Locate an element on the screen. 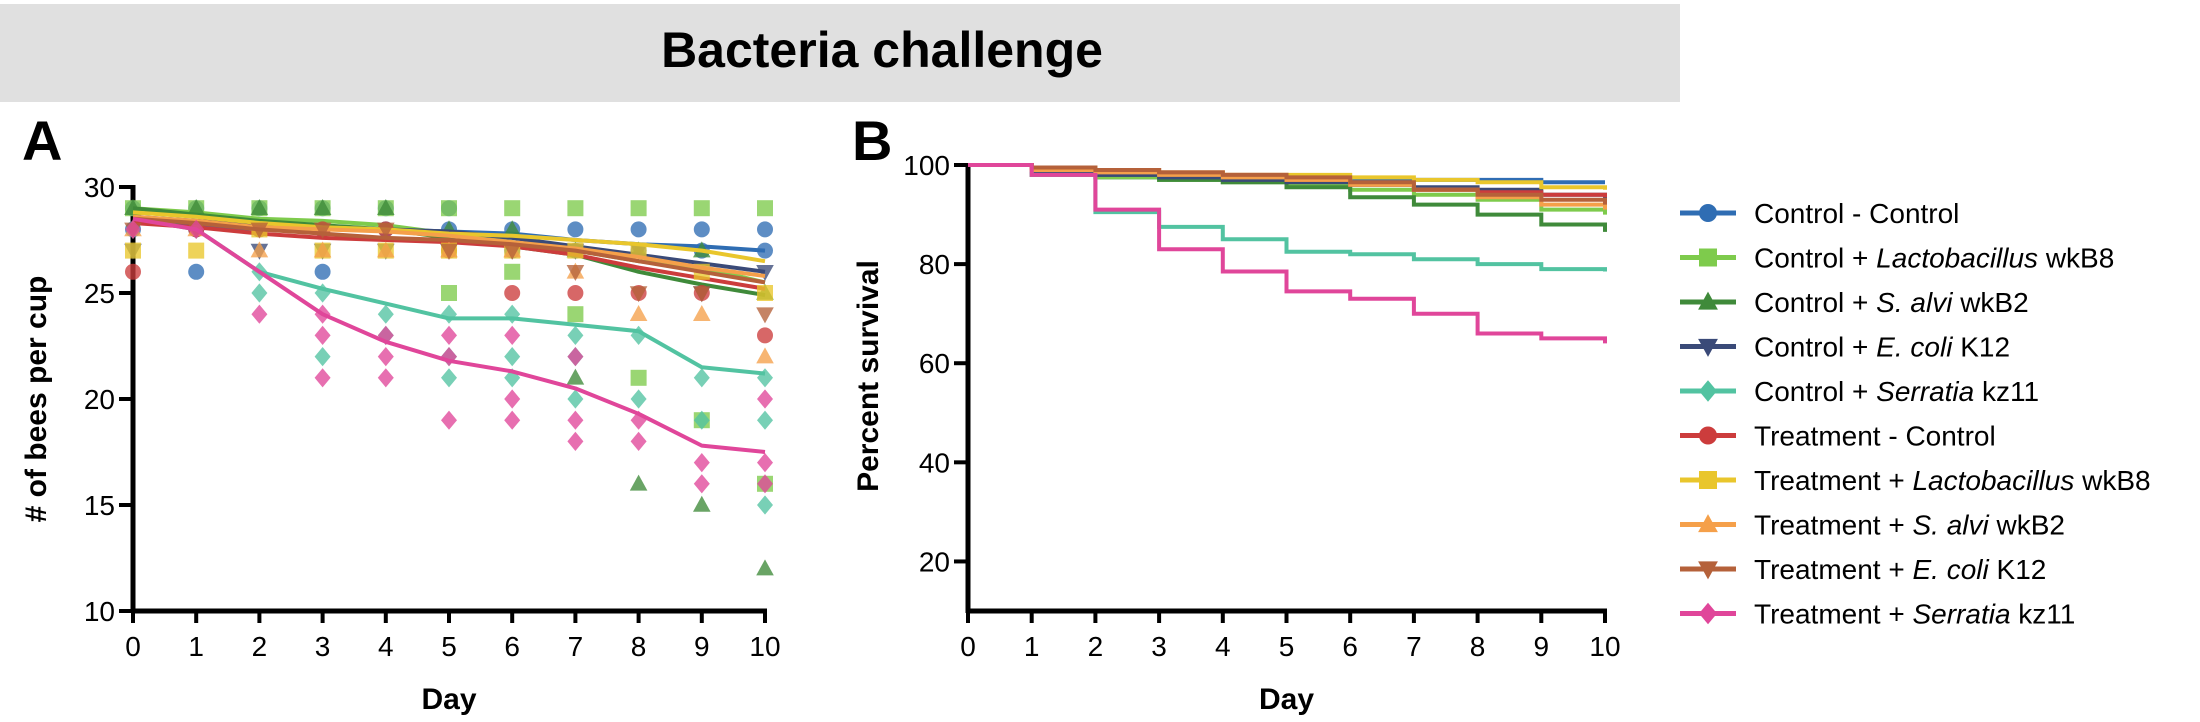 The width and height of the screenshot is (2200, 722). panel-a-y-tick-label: 20 is located at coordinates (99, 399).